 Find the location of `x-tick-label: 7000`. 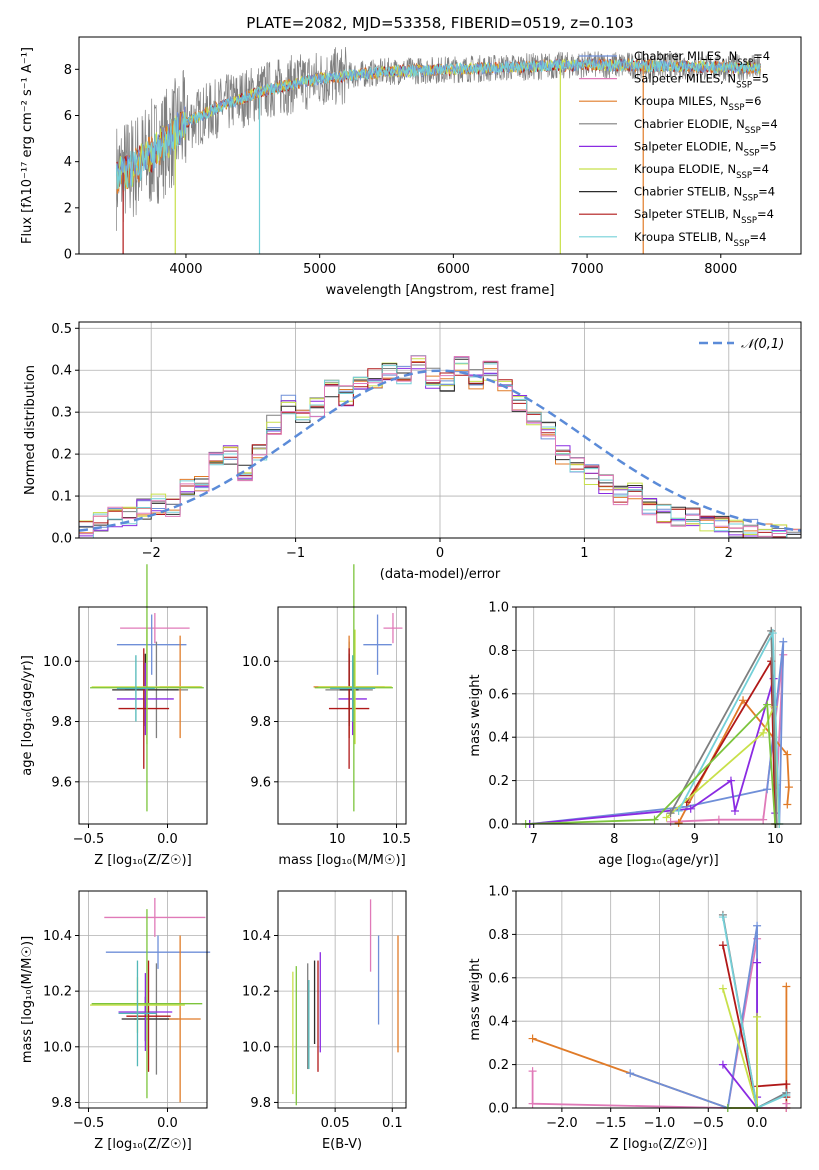

x-tick-label: 7000 is located at coordinates (587, 269).